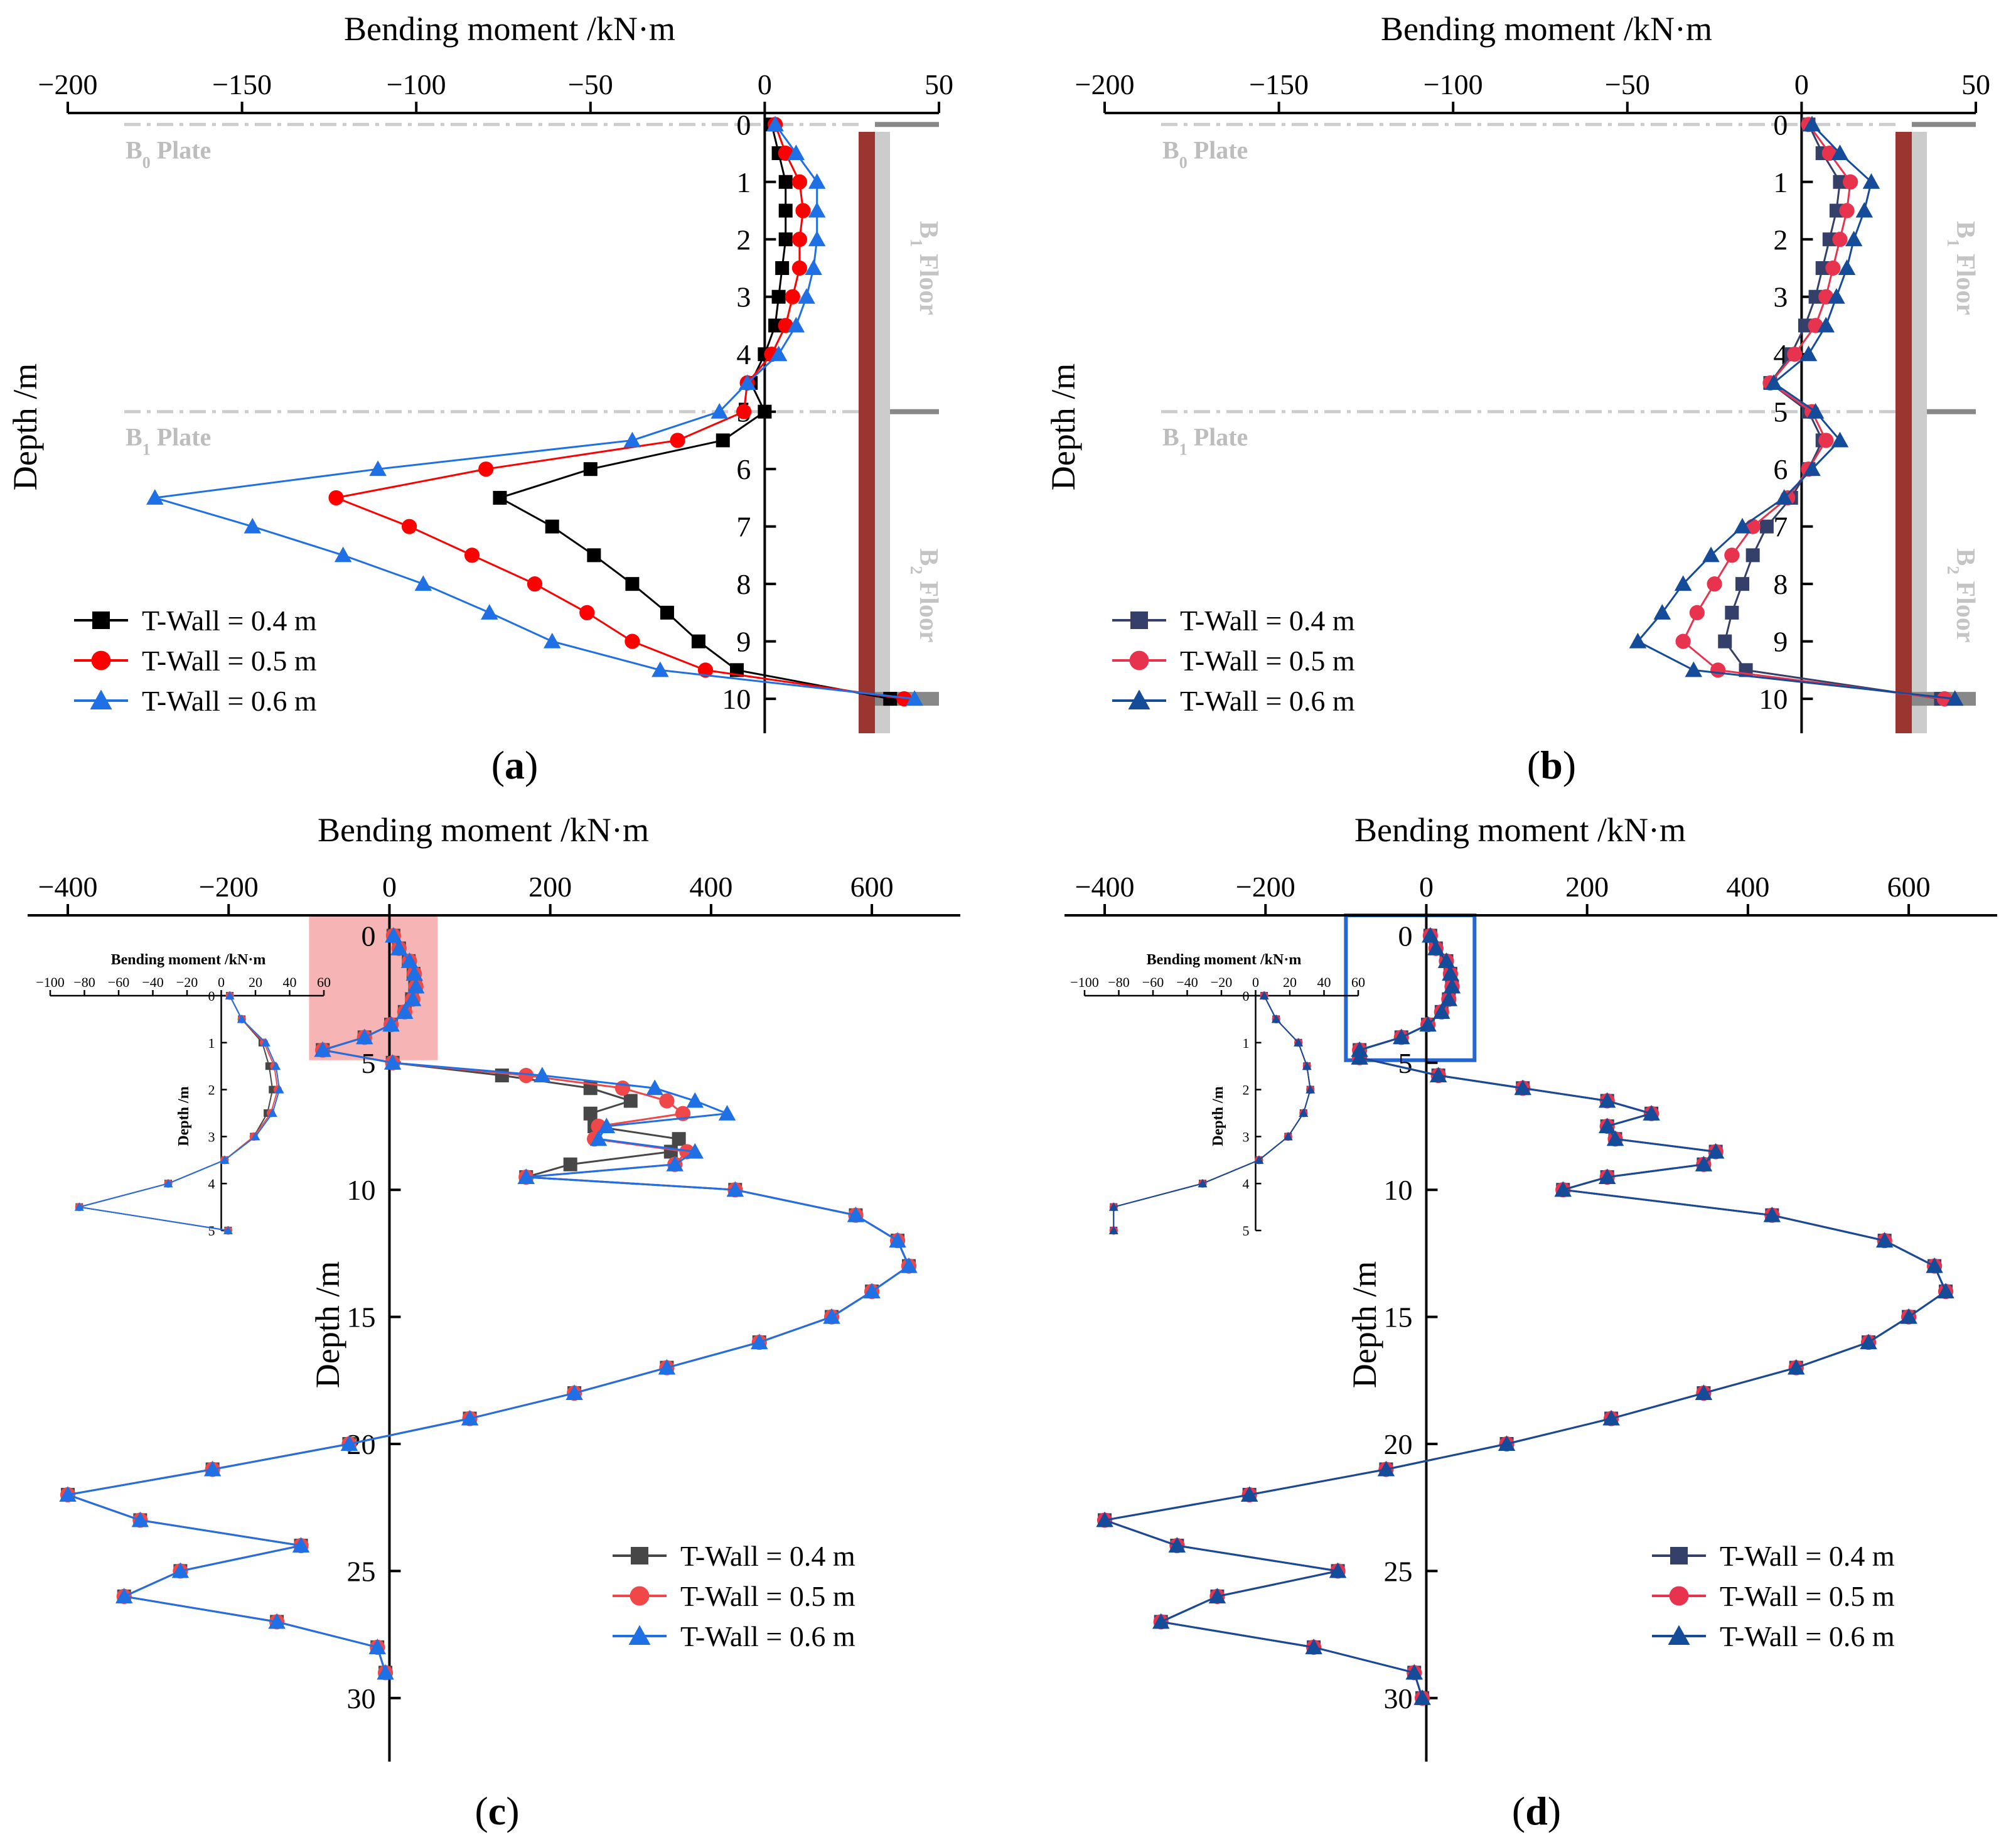  I want to click on y-tick-label: 5, so click(1405, 1063).